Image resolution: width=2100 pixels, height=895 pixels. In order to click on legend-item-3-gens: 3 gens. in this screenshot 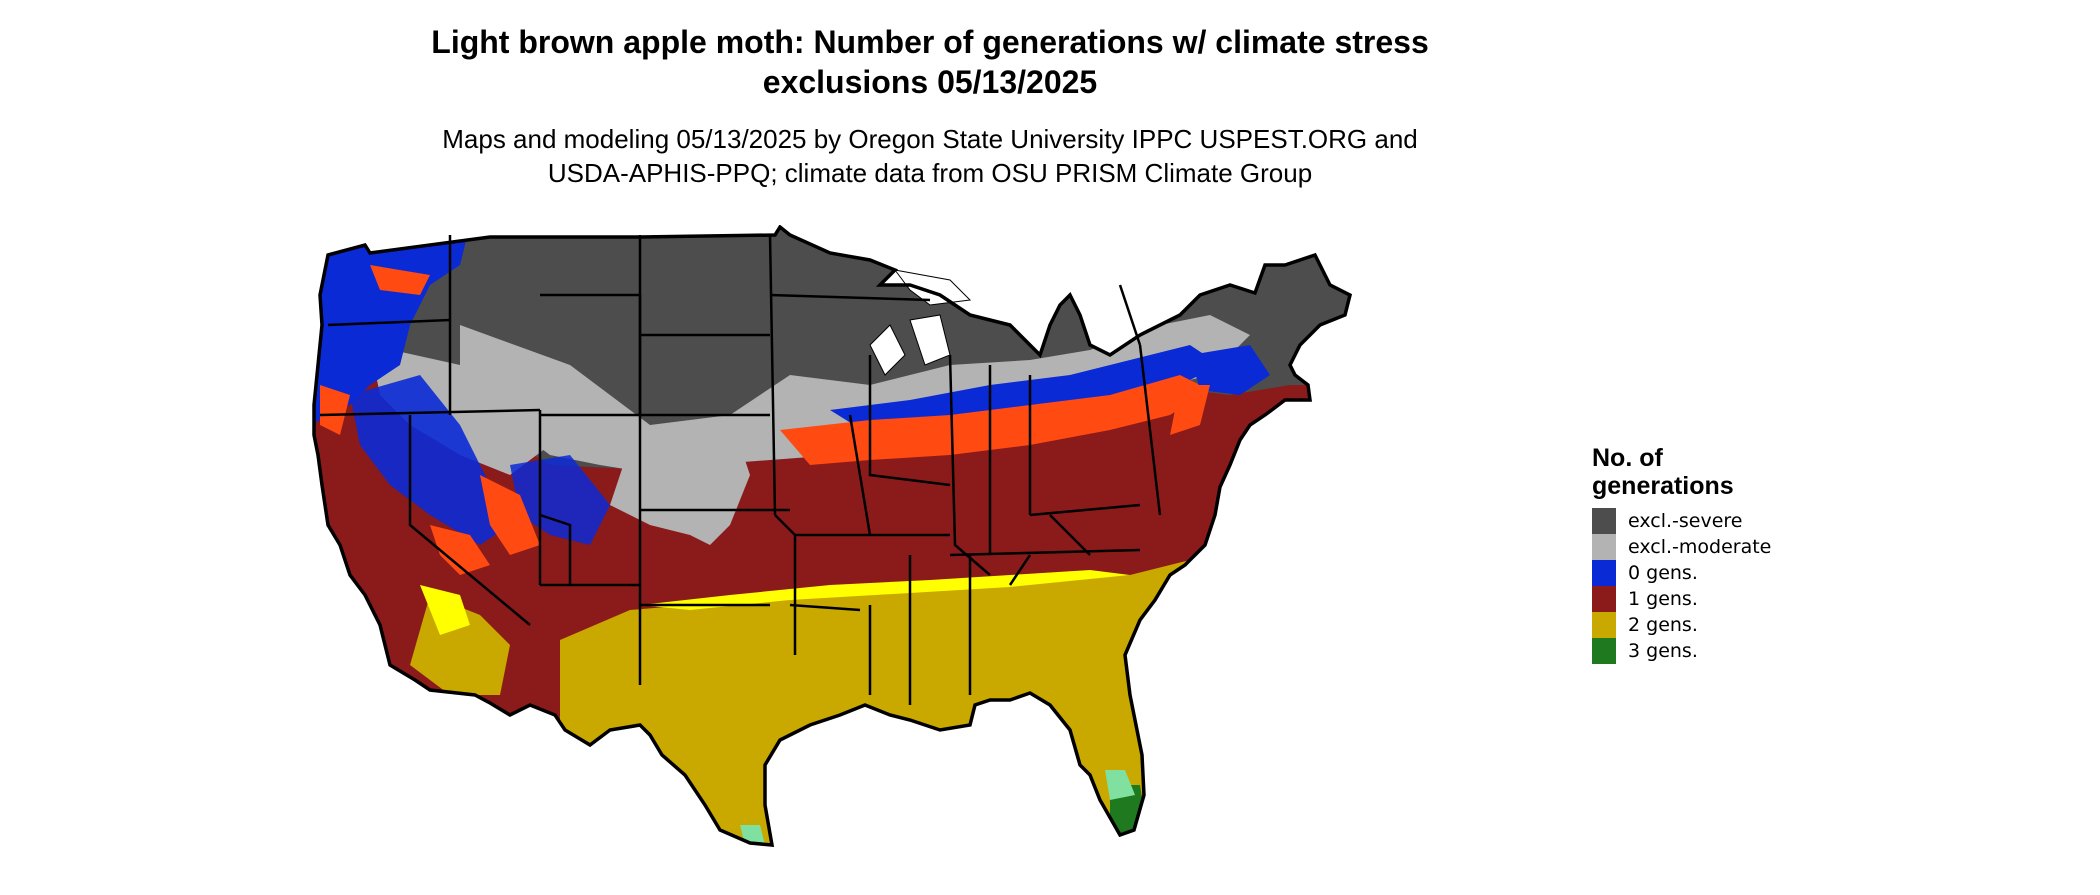, I will do `click(1681, 651)`.